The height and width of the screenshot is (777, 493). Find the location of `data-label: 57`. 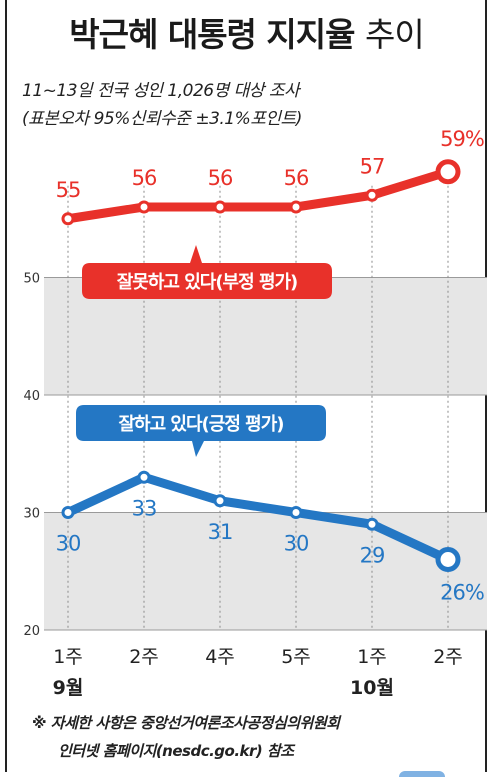

data-label: 57 is located at coordinates (372, 166).